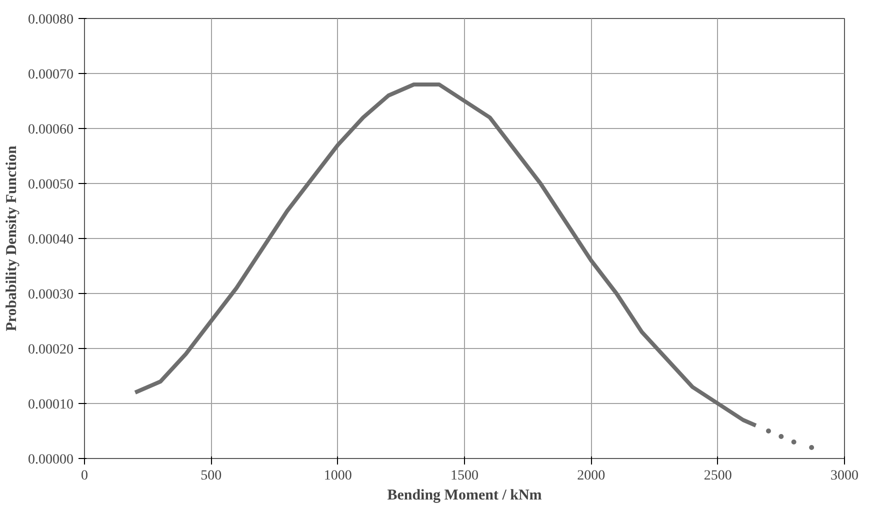 The image size is (869, 506). I want to click on y-tick-label: 0.00040, so click(51, 240).